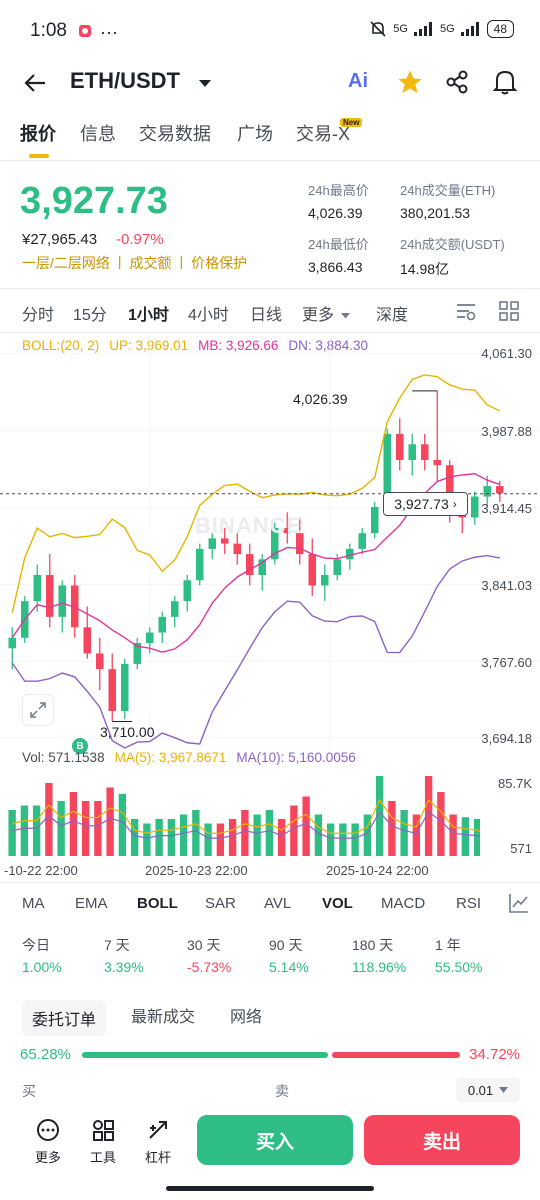 Image resolution: width=540 pixels, height=1200 pixels. I want to click on link-turnover: 成交额, so click(150, 263).